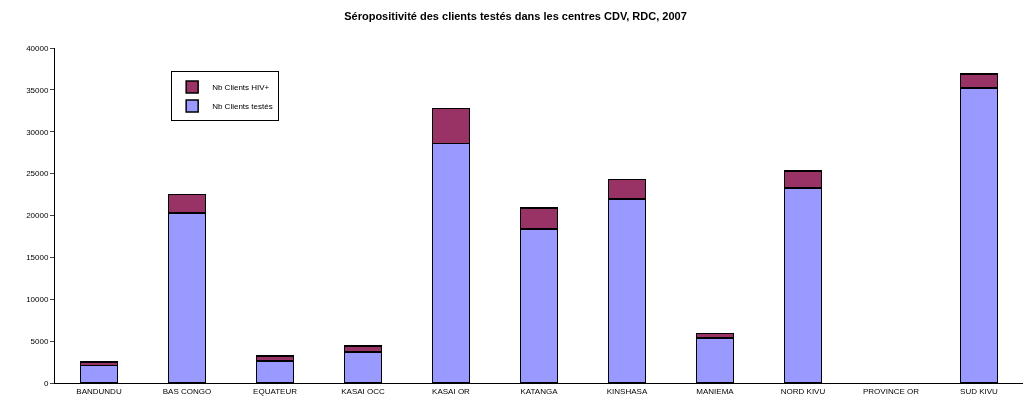 Image resolution: width=1031 pixels, height=409 pixels. Describe the element at coordinates (891, 391) in the screenshot. I see `x-tick-label: PROVINCE OR` at that location.